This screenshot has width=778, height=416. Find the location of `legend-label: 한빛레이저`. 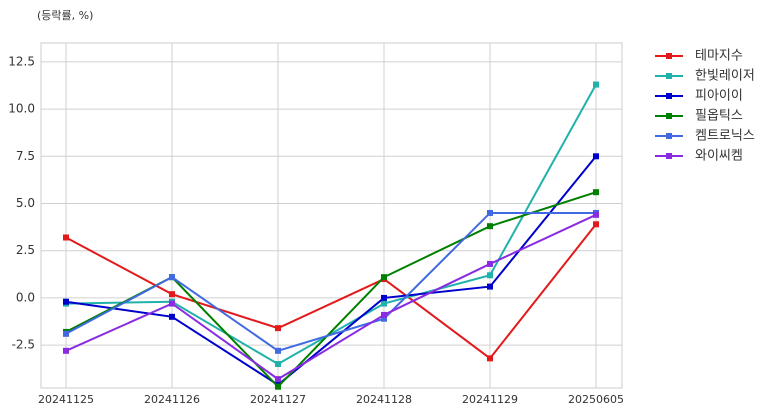

legend-label: 한빛레이저 is located at coordinates (725, 76).